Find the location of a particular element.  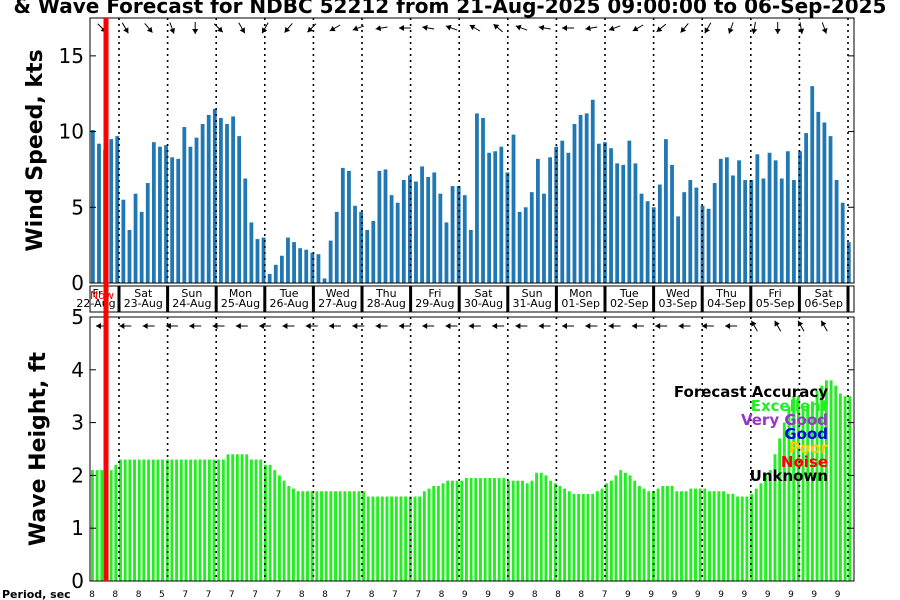

wave-ytick-label: 3 is located at coordinates (77, 423).